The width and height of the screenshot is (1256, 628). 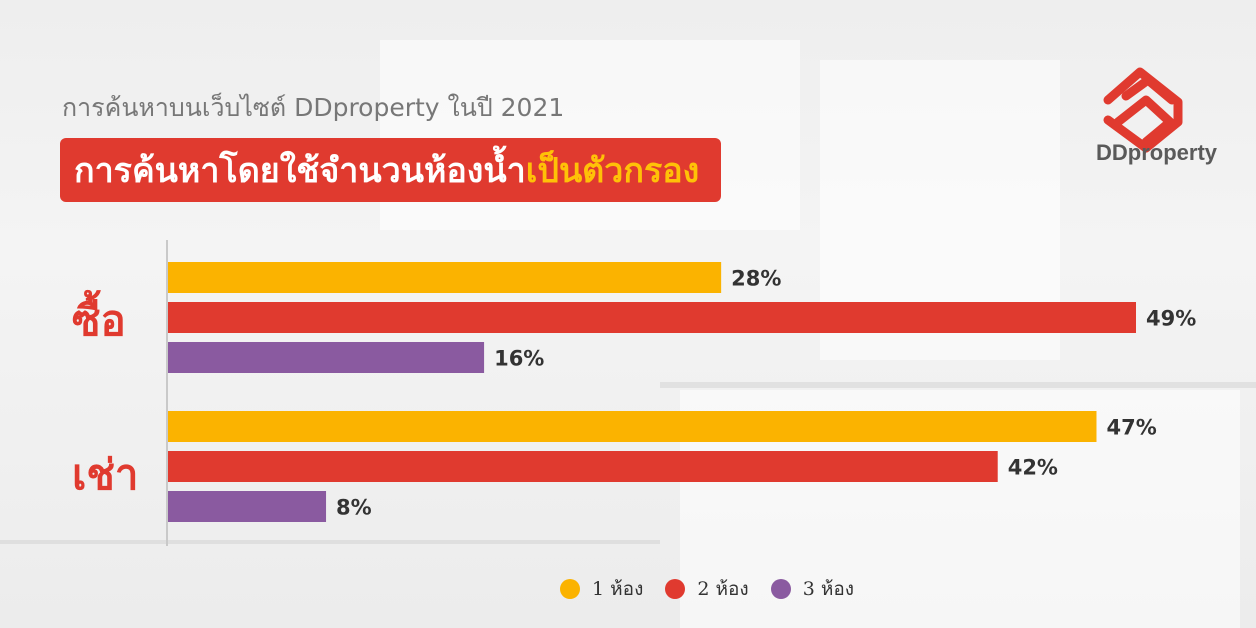 I want to click on legend-item-1-room: 1 ห้อง, so click(x=601, y=589).